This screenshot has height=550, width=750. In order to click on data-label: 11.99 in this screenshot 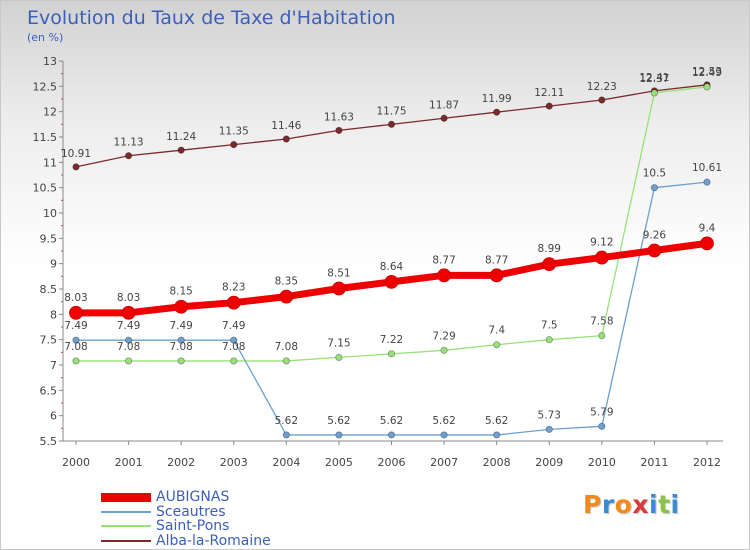, I will do `click(497, 99)`.